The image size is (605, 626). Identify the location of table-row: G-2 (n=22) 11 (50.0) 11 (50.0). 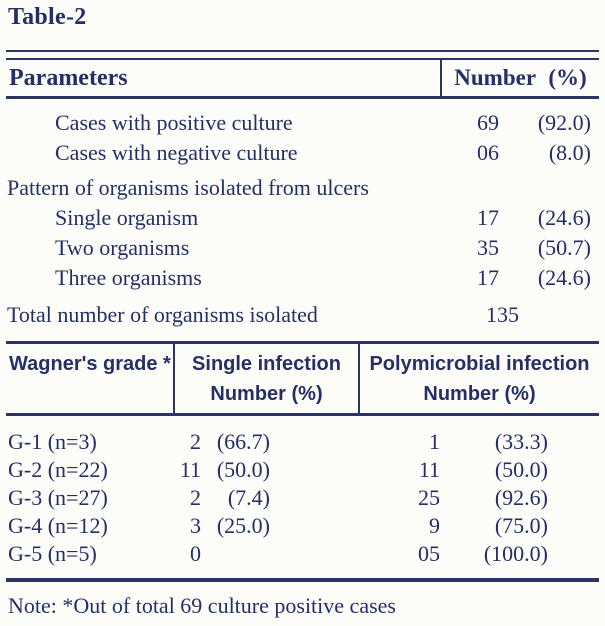
(302, 470).